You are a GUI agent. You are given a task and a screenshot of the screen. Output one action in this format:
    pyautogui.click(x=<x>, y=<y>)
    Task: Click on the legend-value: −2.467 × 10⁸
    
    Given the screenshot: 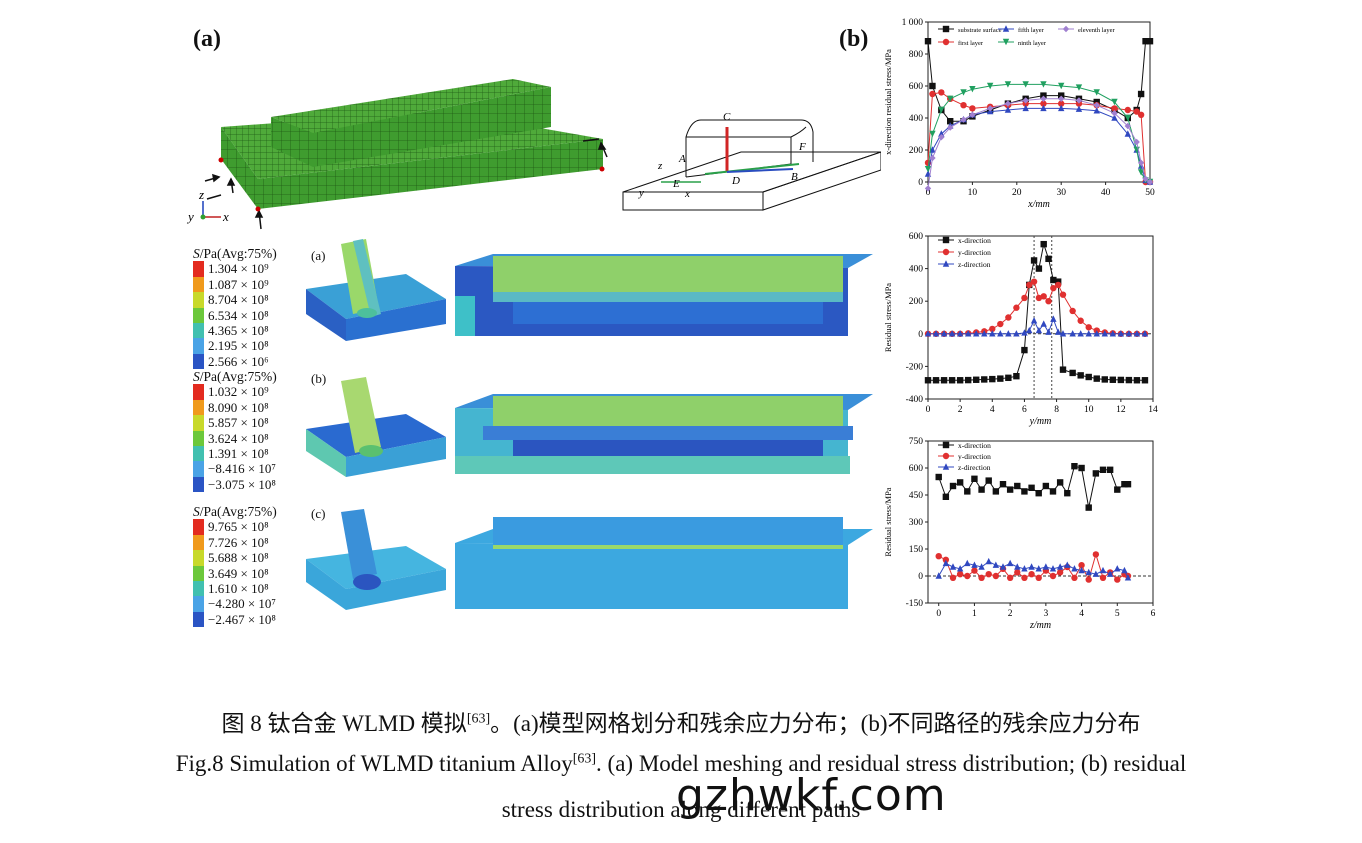 What is the action you would take?
    pyautogui.click(x=242, y=619)
    